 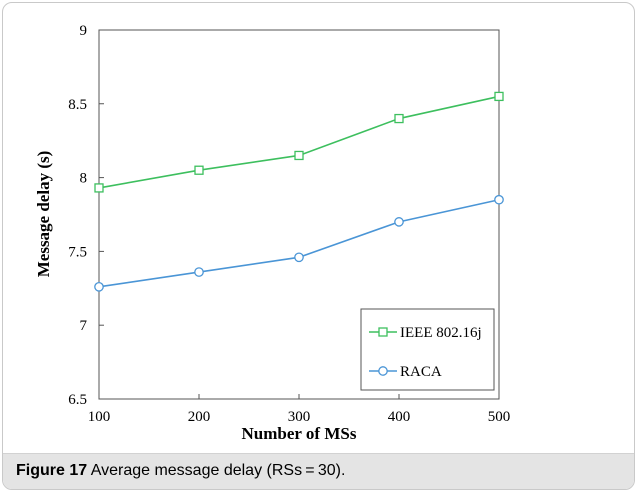 I want to click on legend-marker-circle-icon, so click(x=383, y=371).